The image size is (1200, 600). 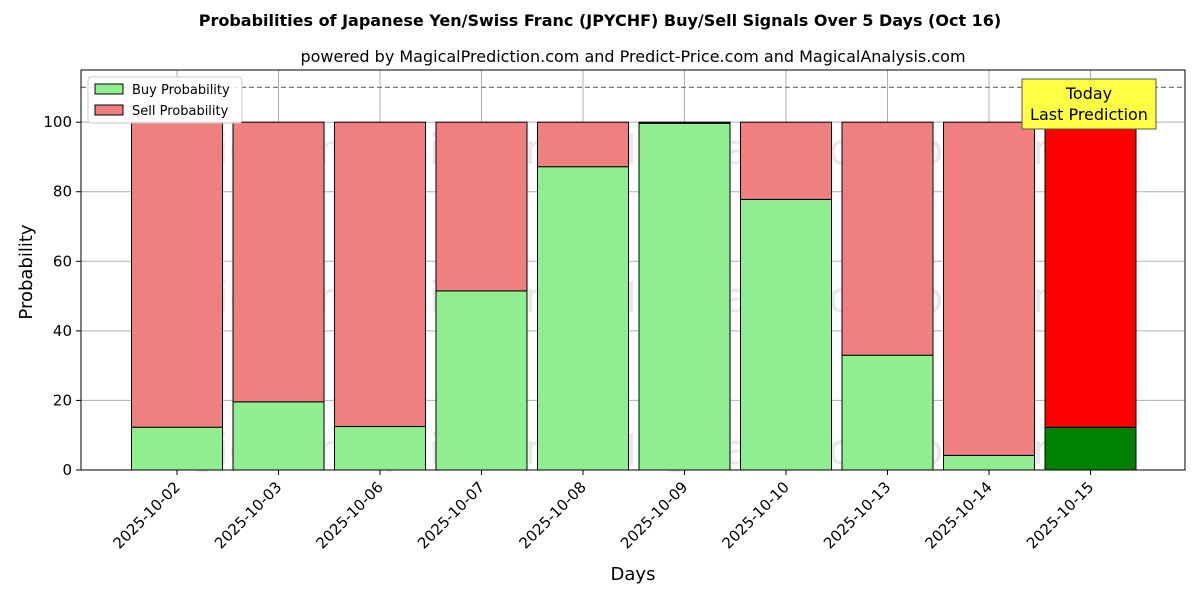 What do you see at coordinates (109, 110) in the screenshot?
I see `legend-swatch-sell` at bounding box center [109, 110].